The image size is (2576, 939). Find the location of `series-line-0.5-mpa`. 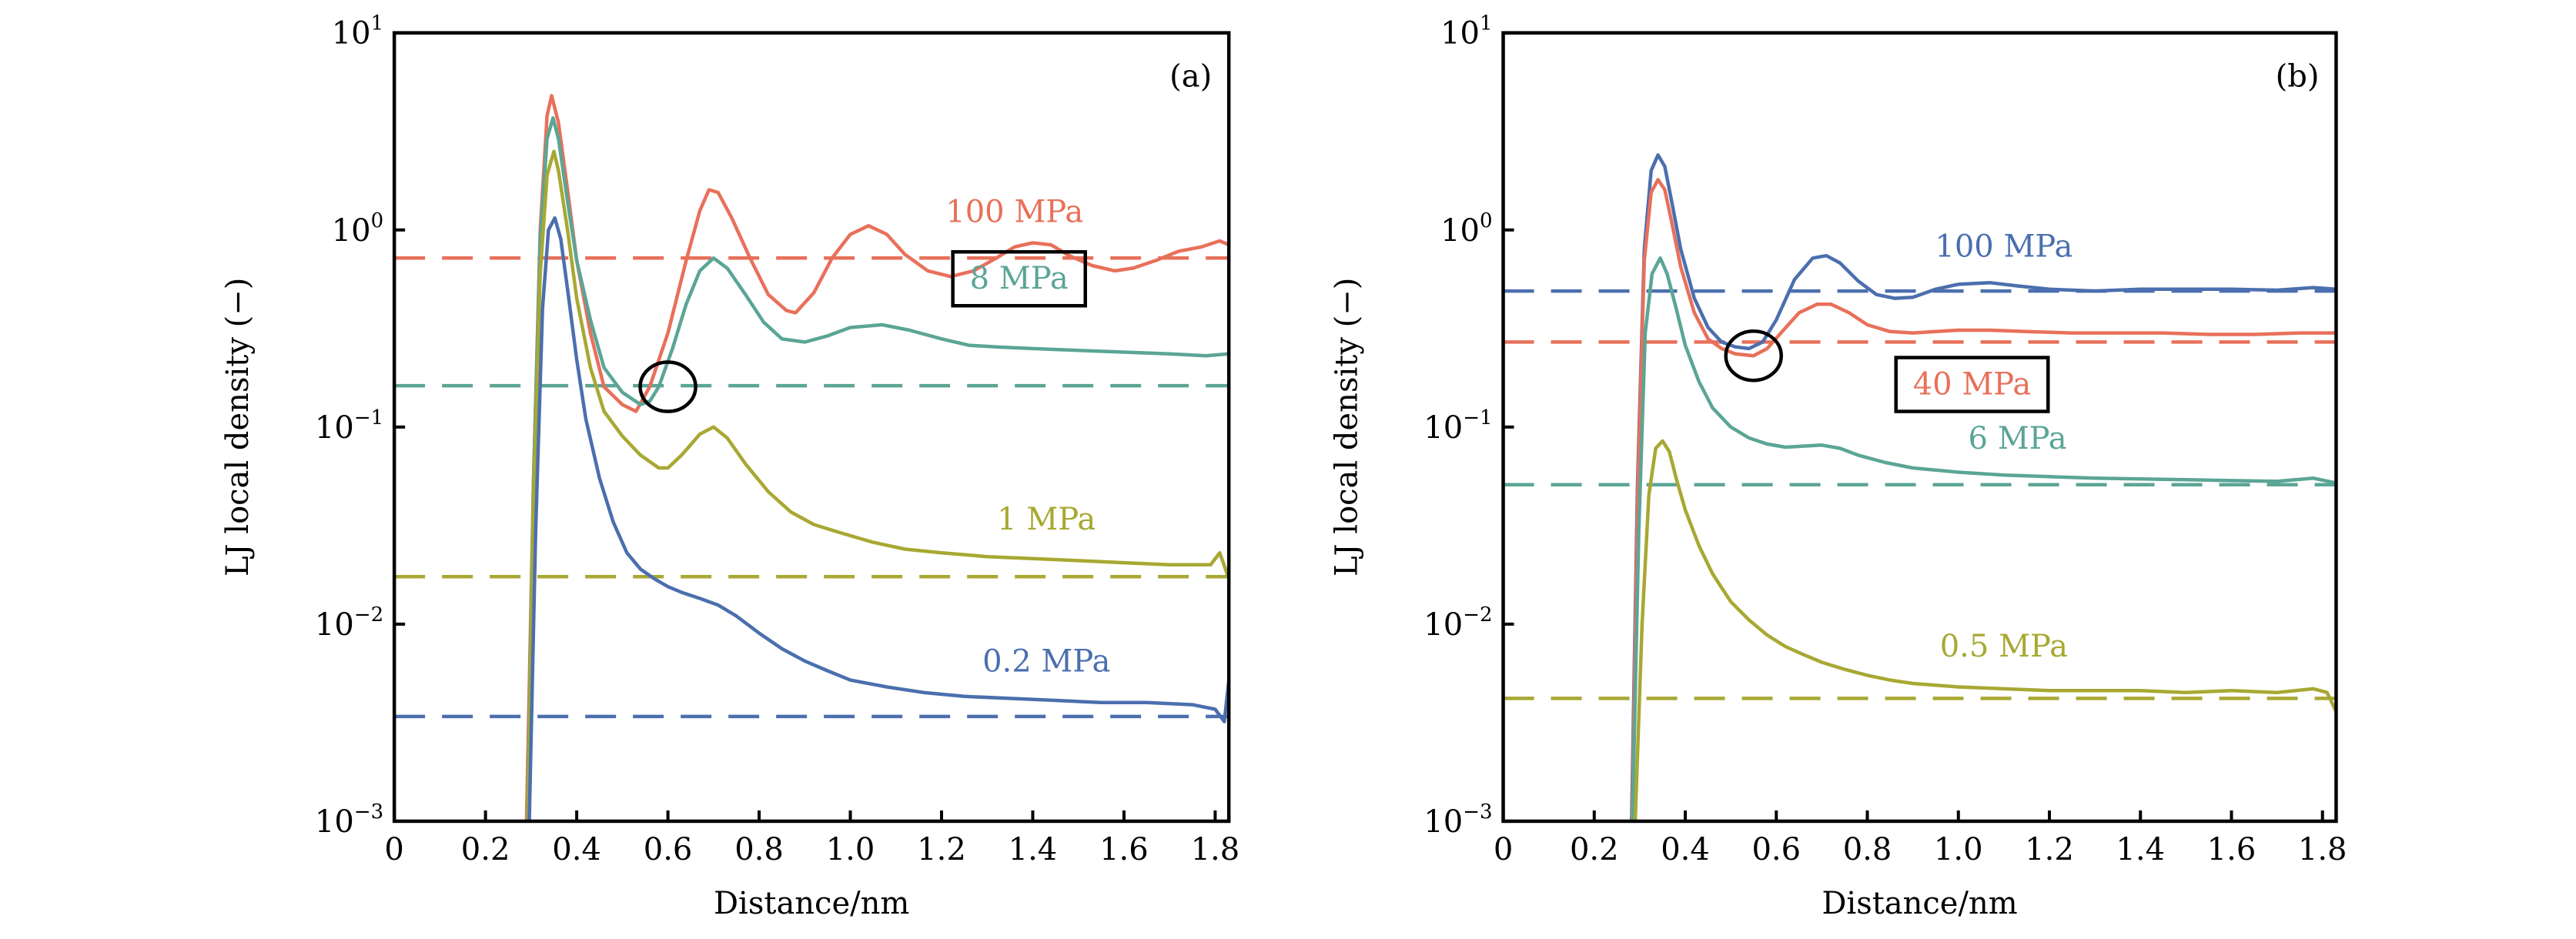

series-line-0.5-mpa is located at coordinates (1985, 630).